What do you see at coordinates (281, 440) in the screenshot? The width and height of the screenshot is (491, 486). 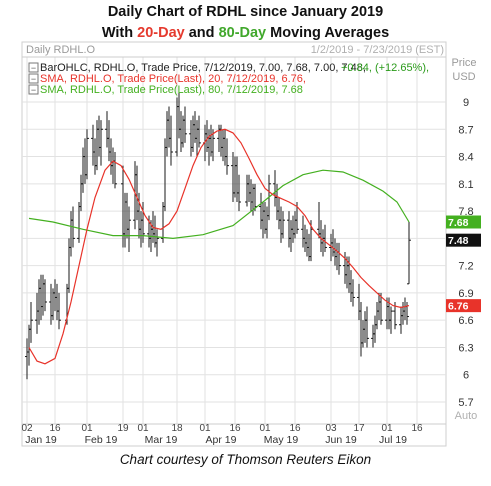 I see `x-month-label: May 19` at bounding box center [281, 440].